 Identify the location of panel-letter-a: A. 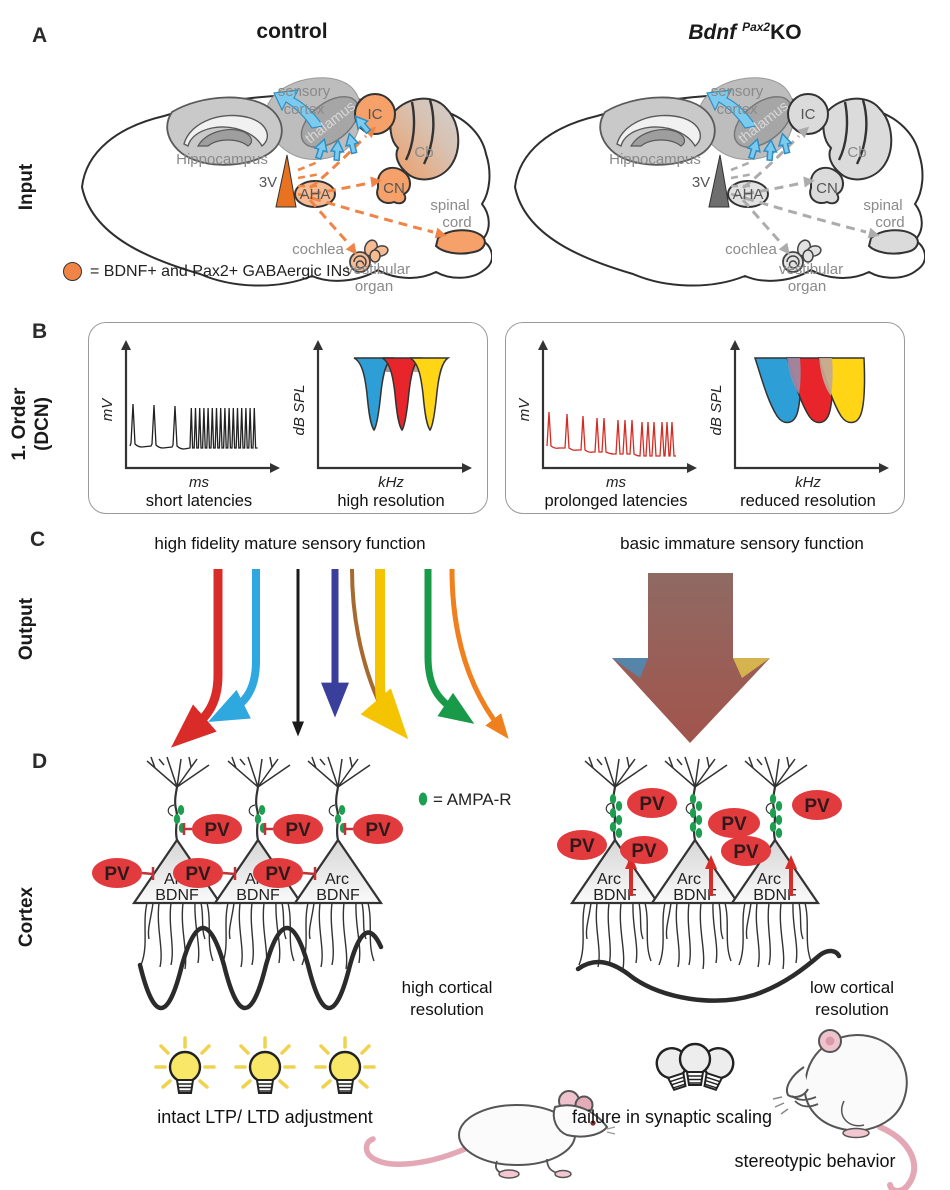
(40, 35).